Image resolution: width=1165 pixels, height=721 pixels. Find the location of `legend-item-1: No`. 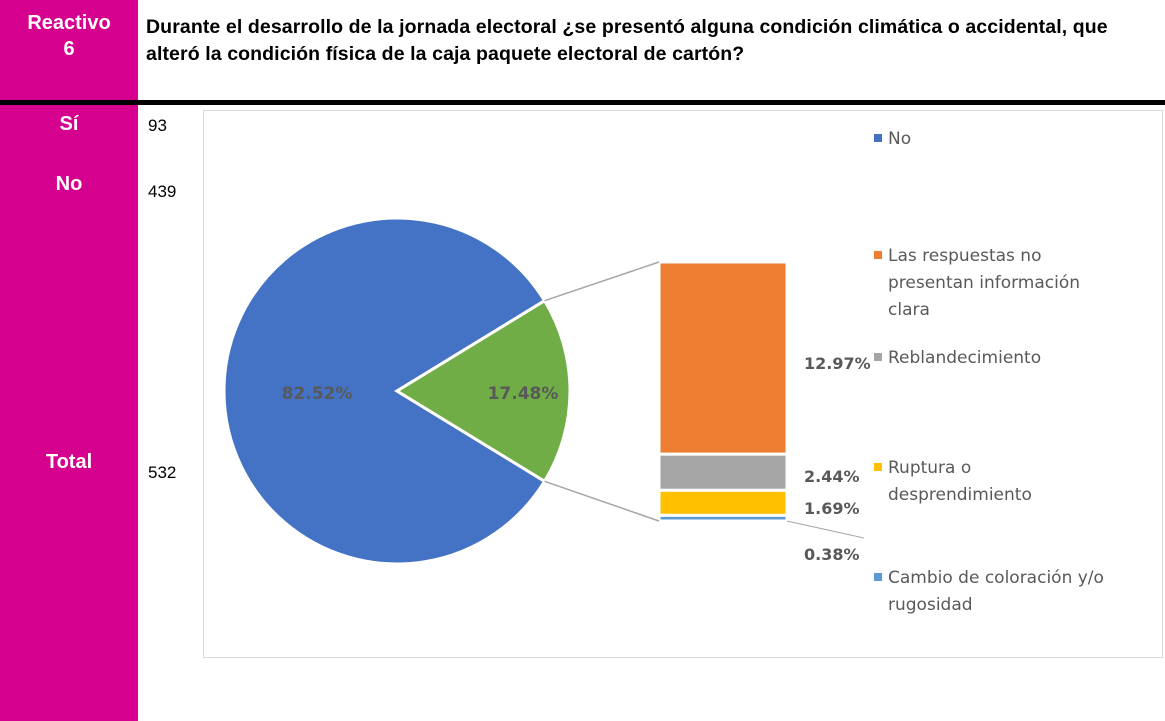

legend-item-1: No is located at coordinates (892, 139).